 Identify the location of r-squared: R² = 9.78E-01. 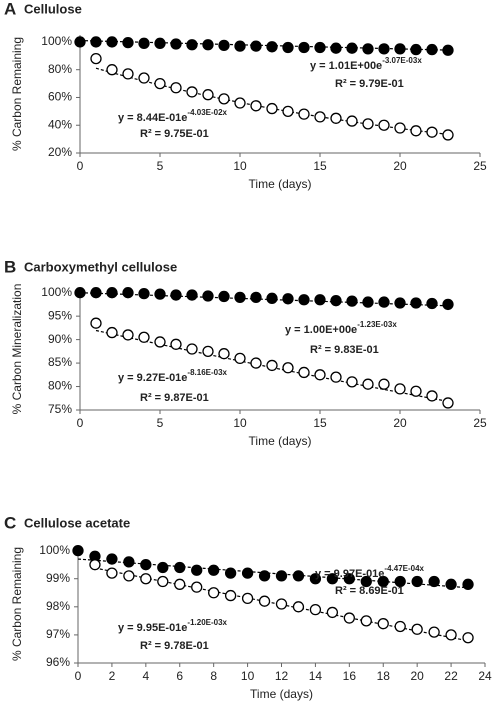
(174, 646).